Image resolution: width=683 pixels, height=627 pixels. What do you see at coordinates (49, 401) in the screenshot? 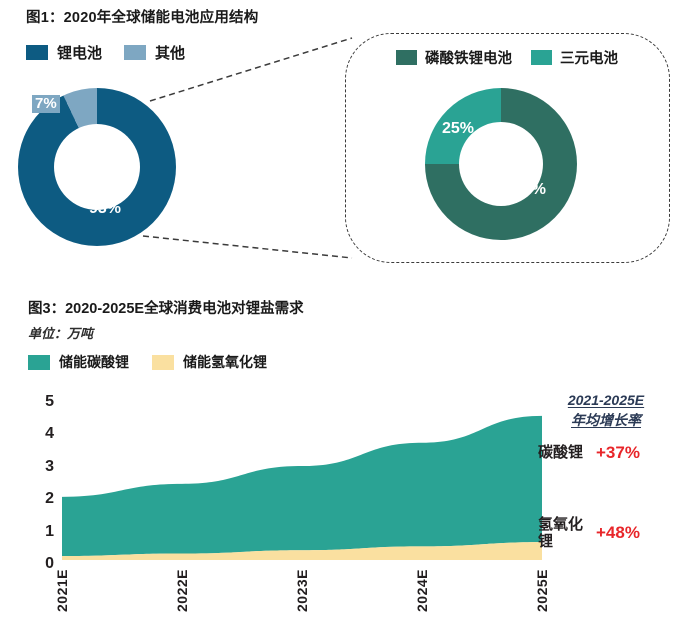
I see `y-tick-5: 5` at bounding box center [49, 401].